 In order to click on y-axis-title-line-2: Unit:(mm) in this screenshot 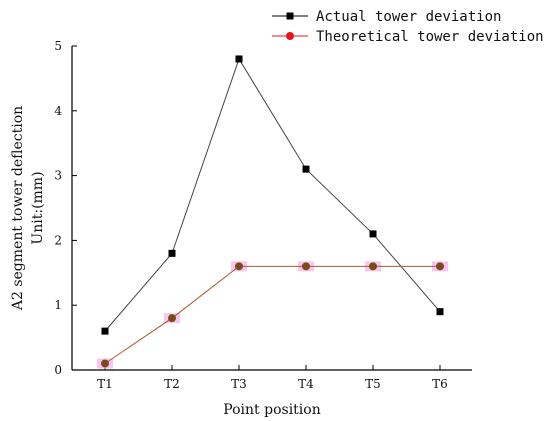, I will do `click(38, 207)`.